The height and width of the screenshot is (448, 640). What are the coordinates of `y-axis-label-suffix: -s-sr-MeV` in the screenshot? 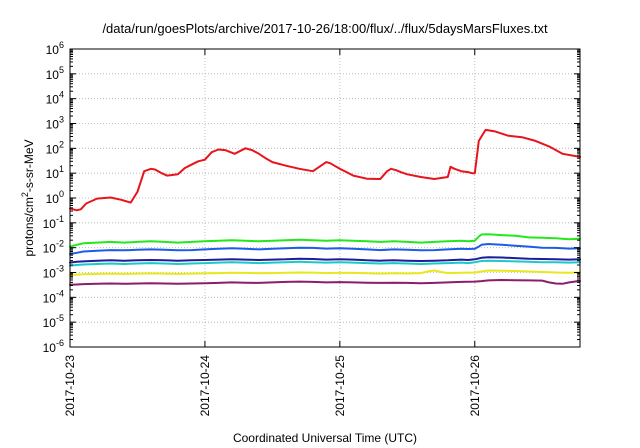 It's located at (29, 165).